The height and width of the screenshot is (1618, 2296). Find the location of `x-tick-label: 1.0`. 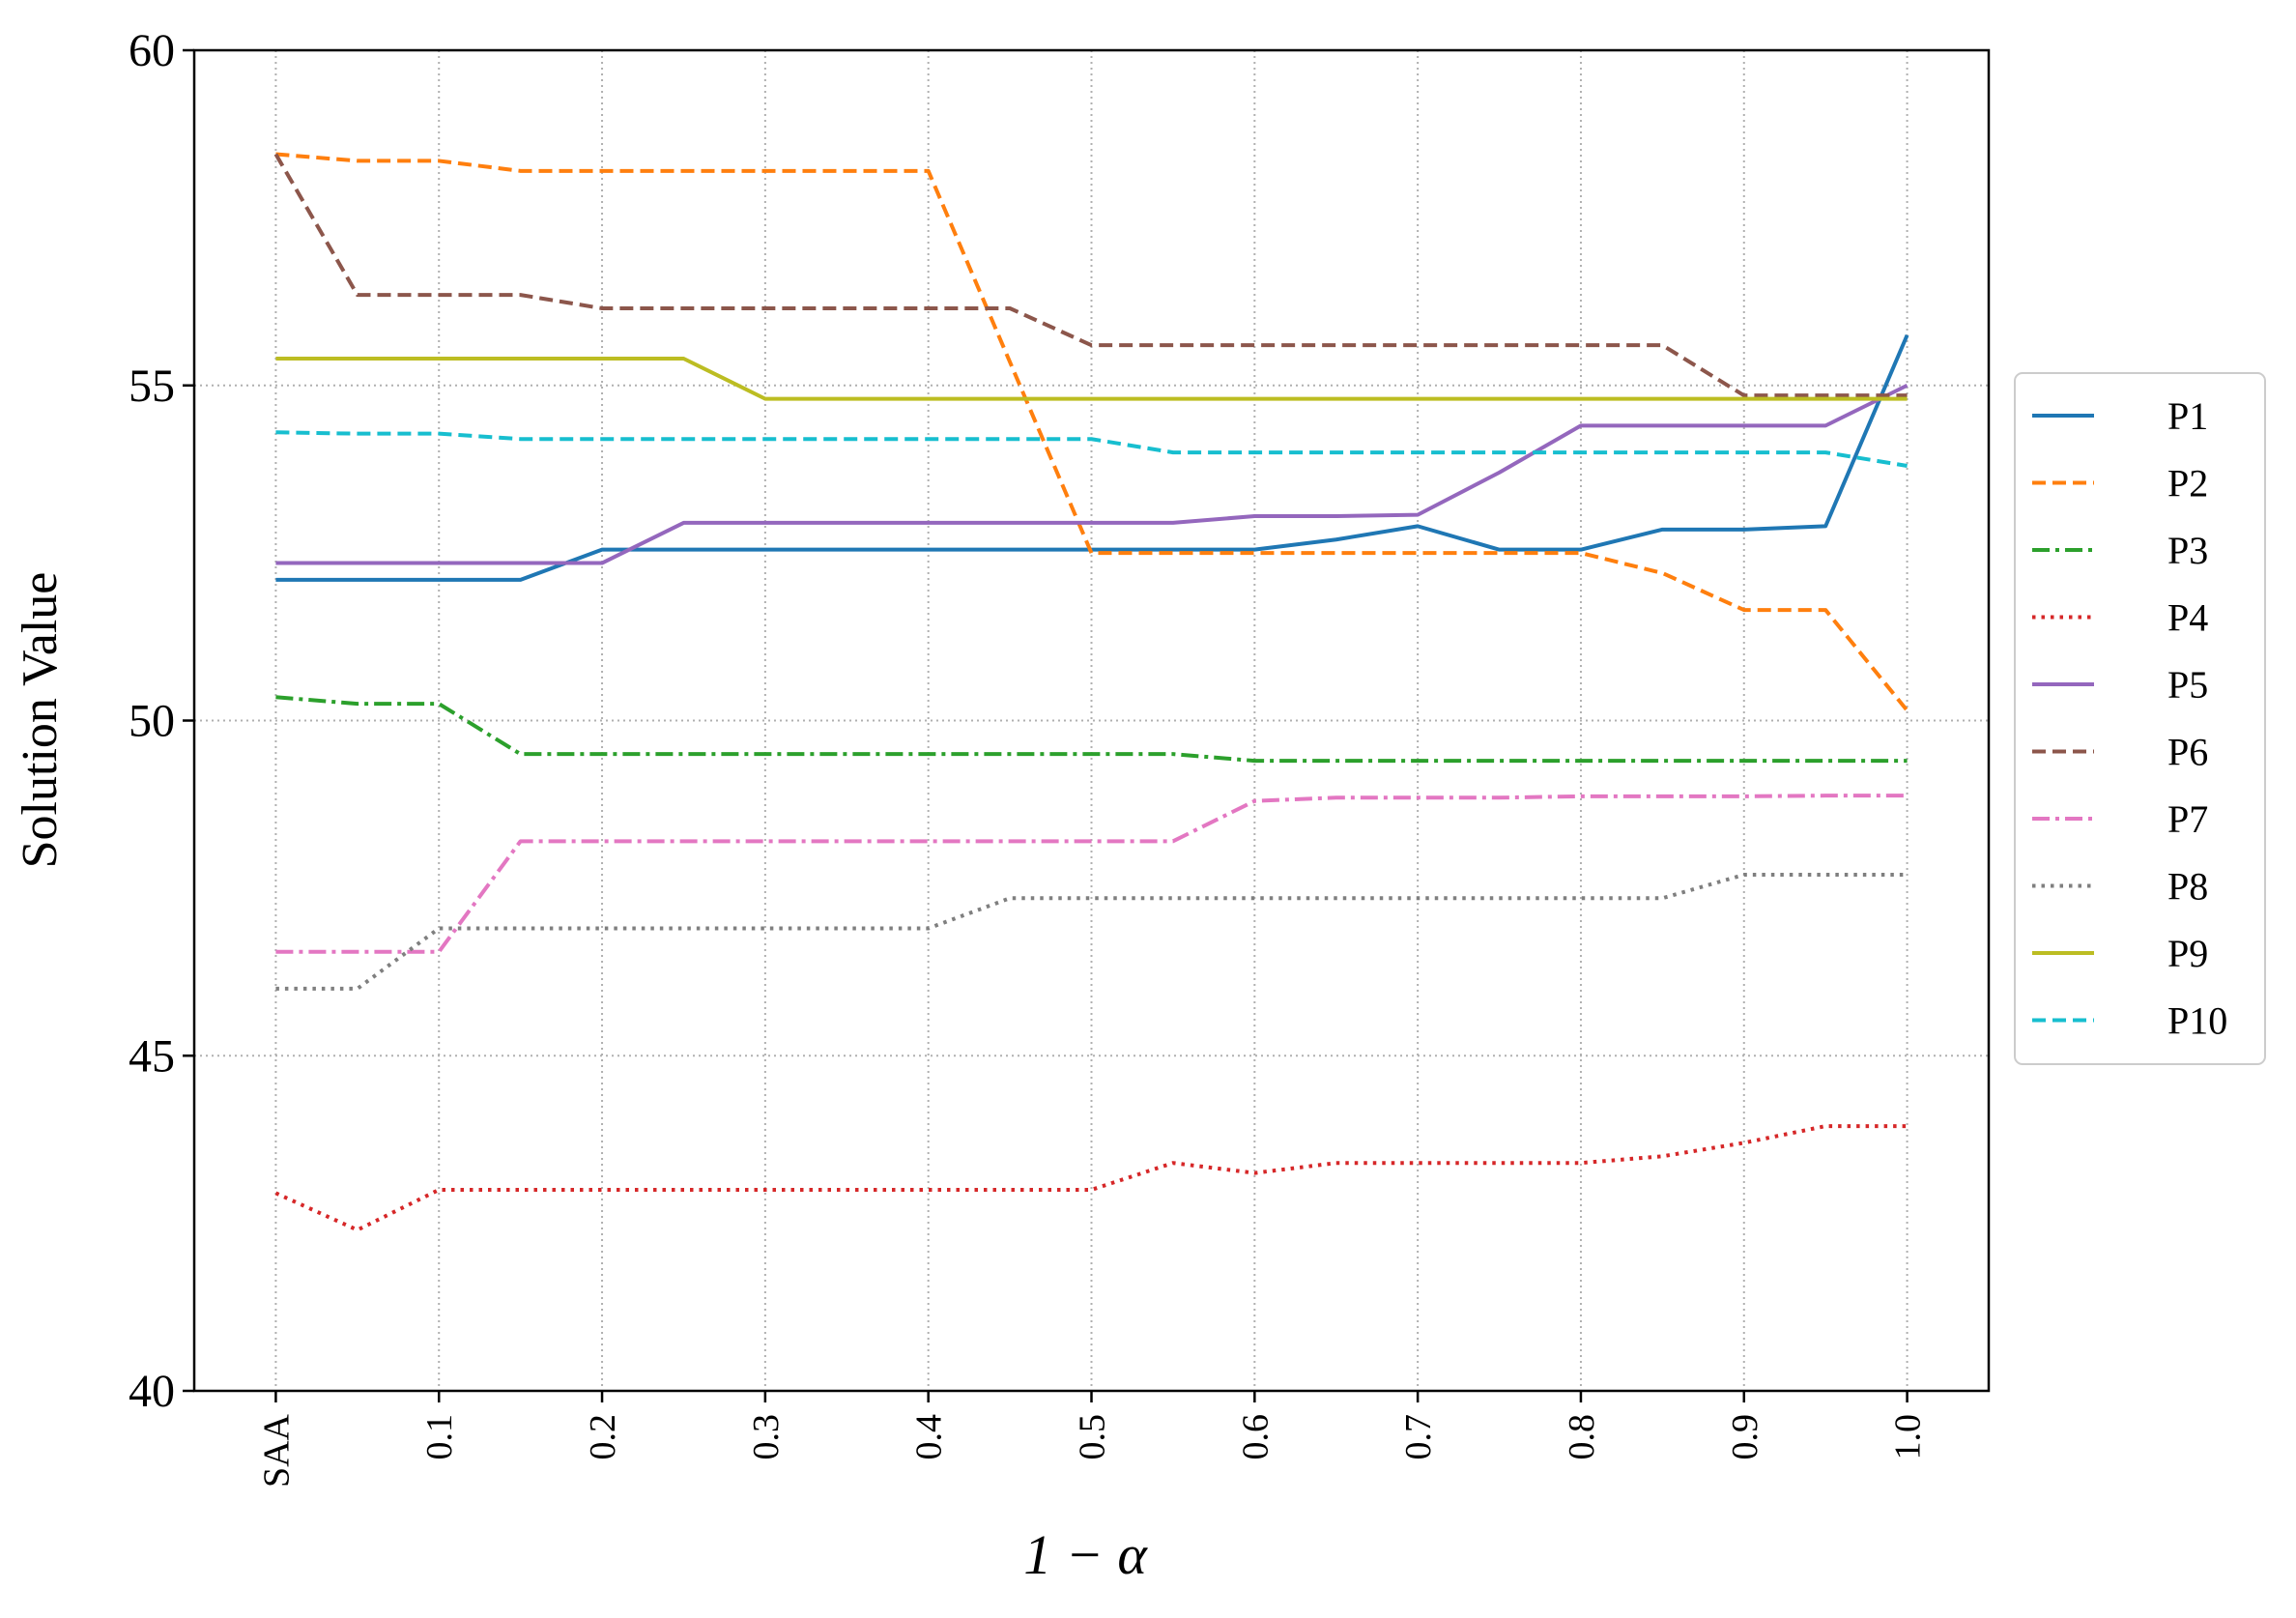

x-tick-label: 1.0 is located at coordinates (1908, 1437).